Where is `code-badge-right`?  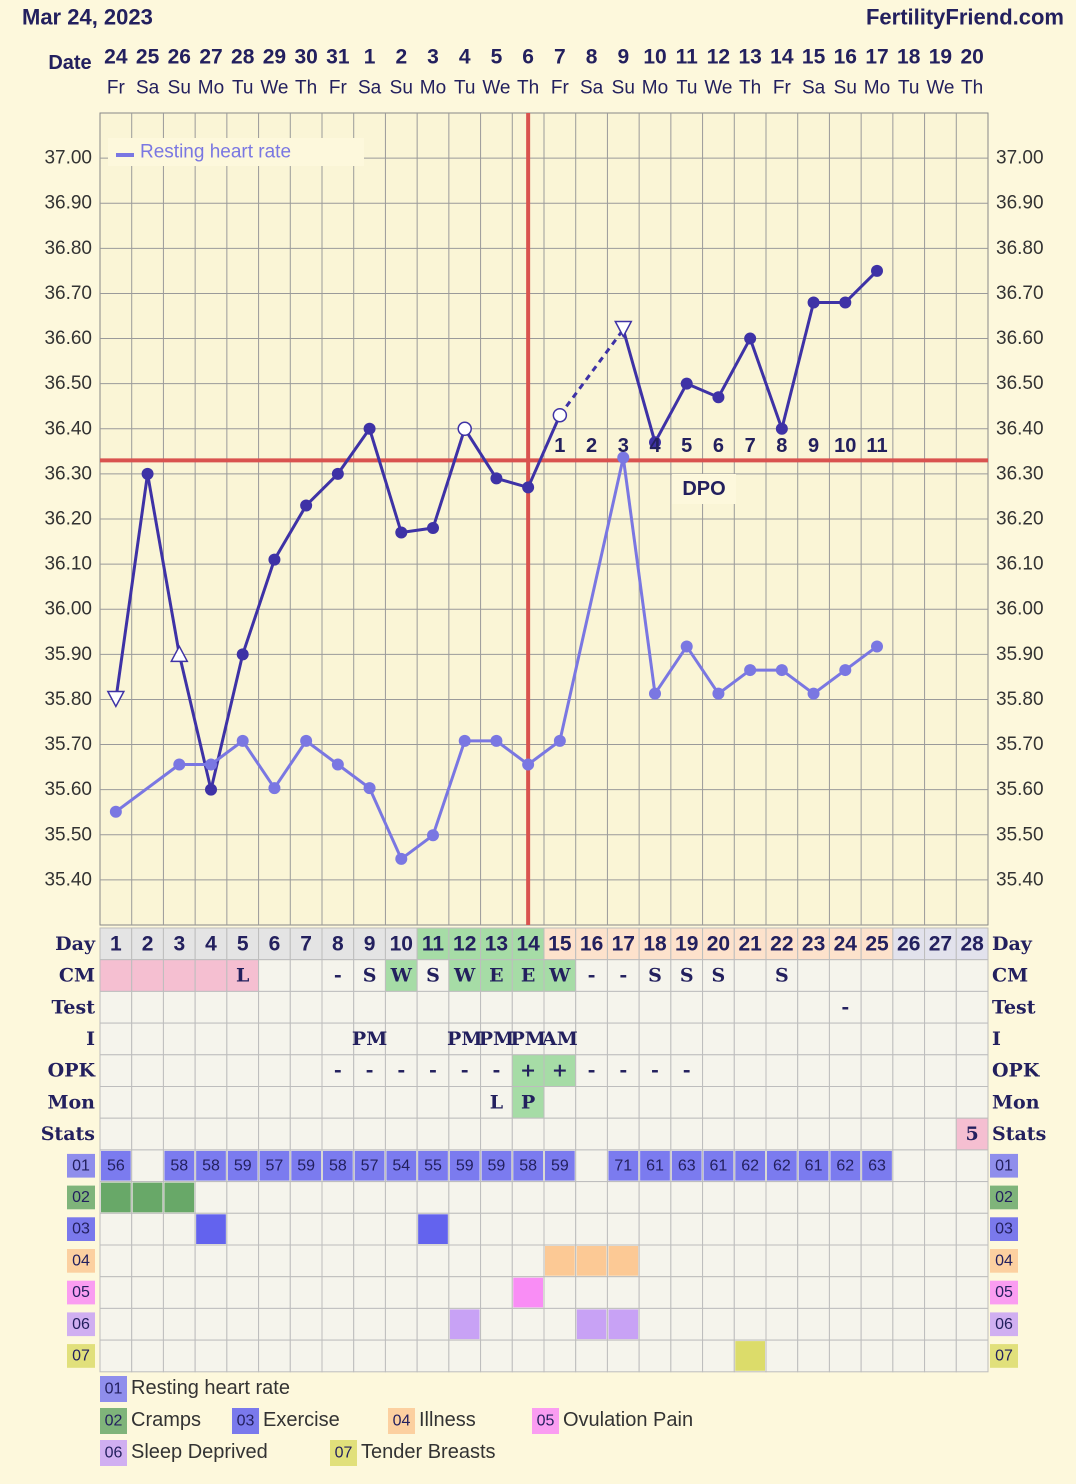 code-badge-right is located at coordinates (1004, 1324).